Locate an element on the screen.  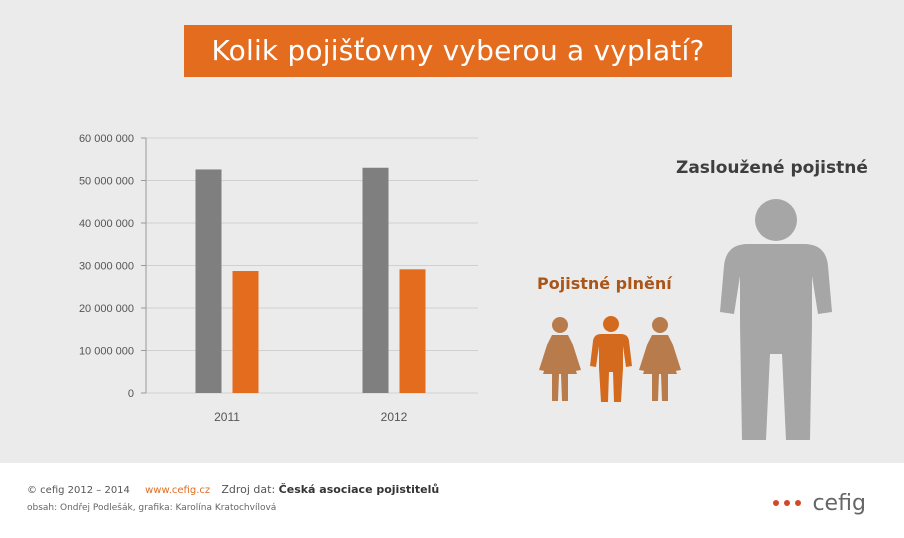
y-tick-label: 50 000 000 is located at coordinates (106, 182).